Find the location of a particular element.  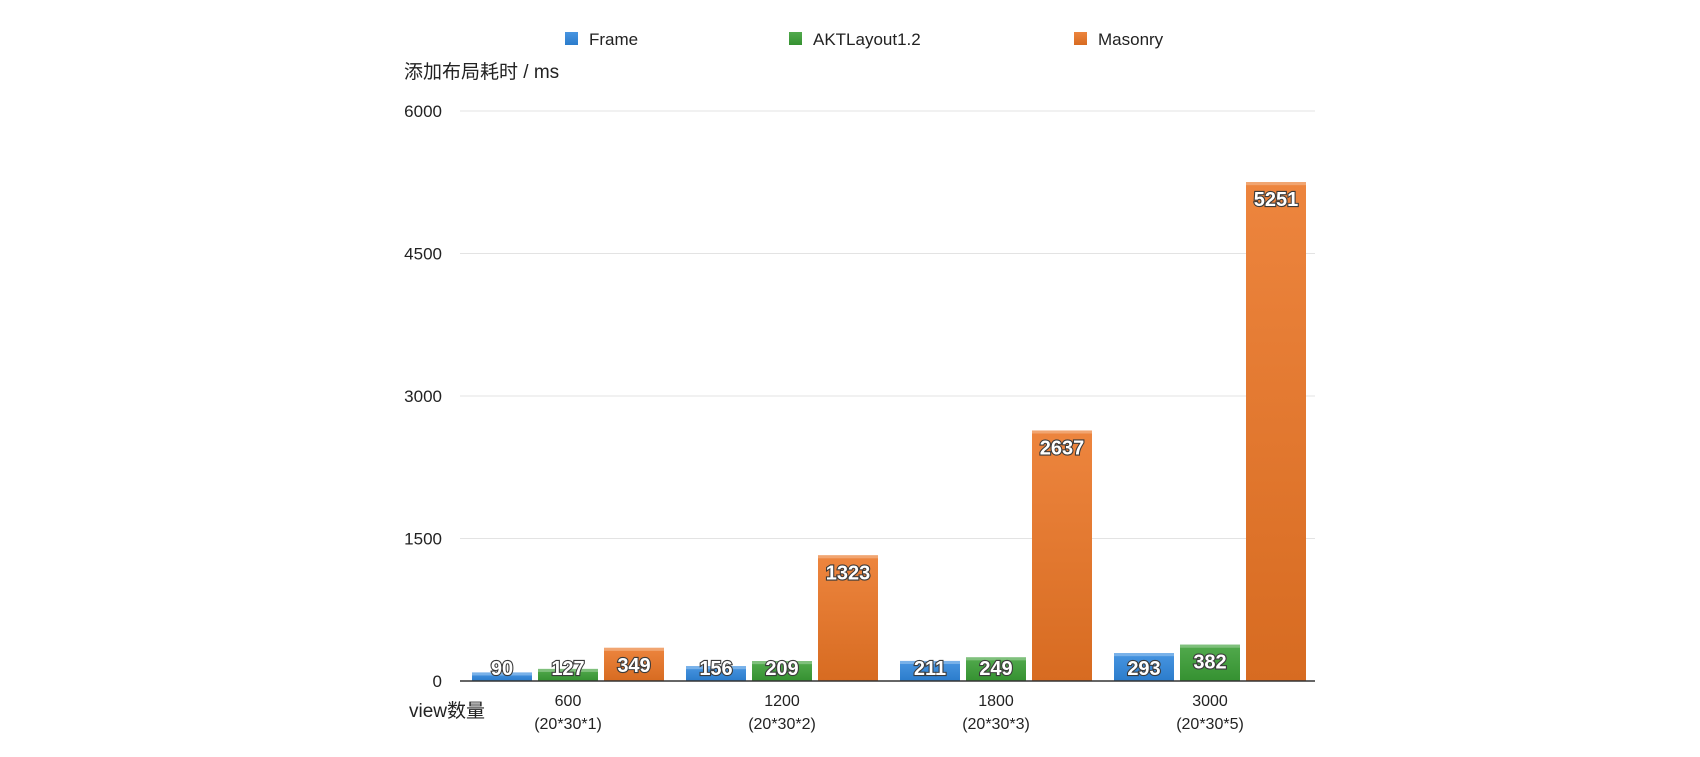

data-label: 5251 is located at coordinates (1276, 200).